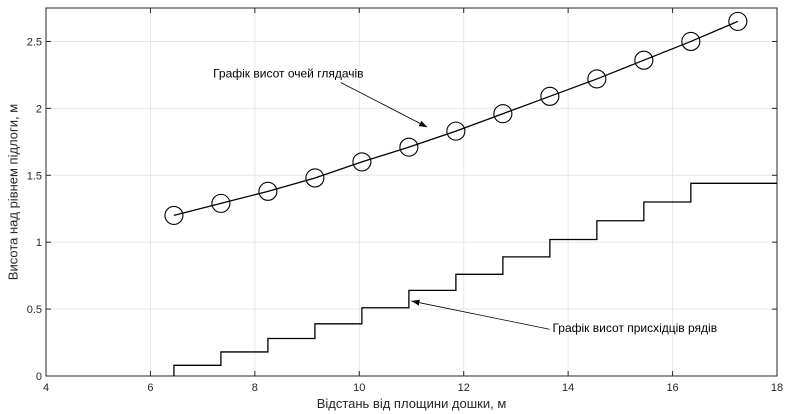 The width and height of the screenshot is (788, 414). I want to click on y-tick-label: 1, so click(39, 243).